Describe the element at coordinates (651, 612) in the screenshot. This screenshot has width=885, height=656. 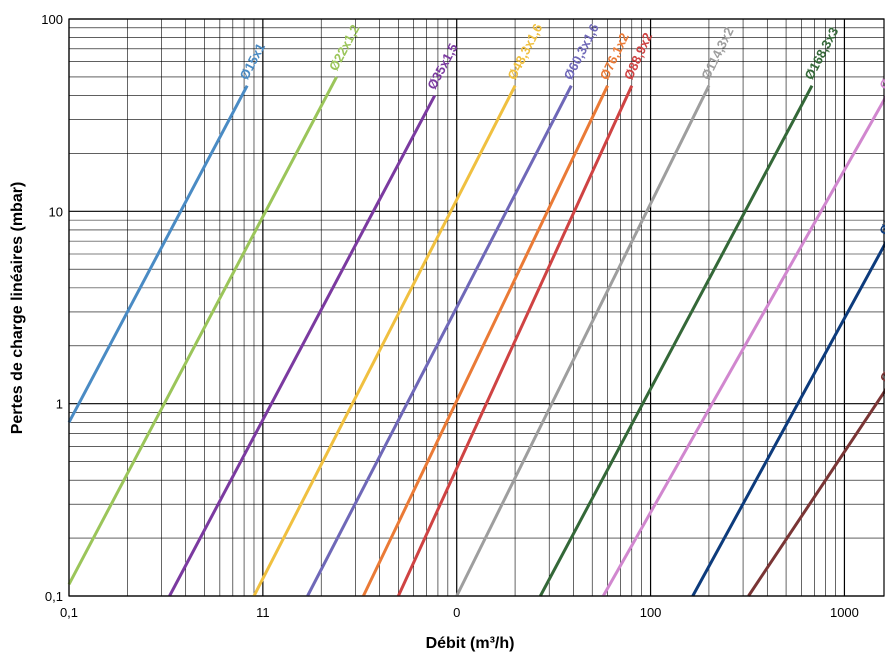
I see `x-tick-label: 100` at that location.